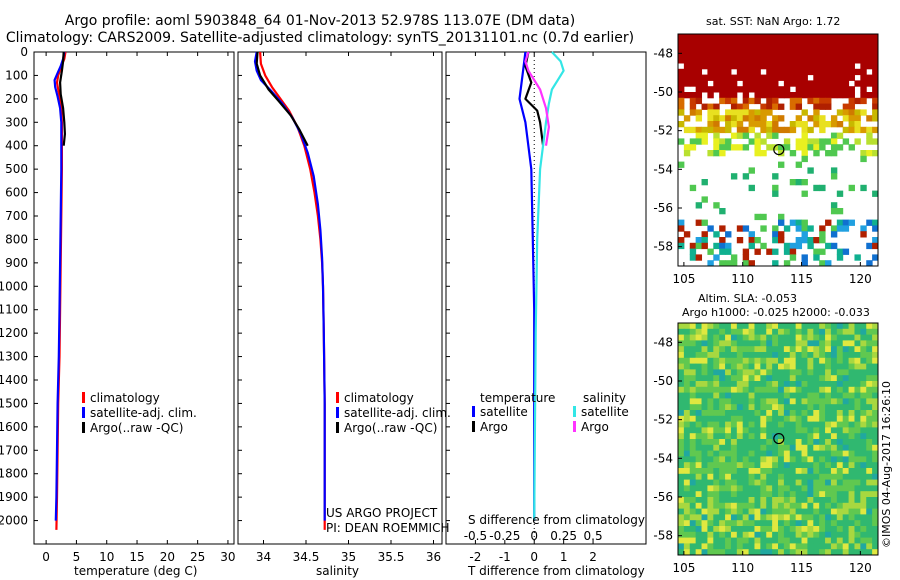 The height and width of the screenshot is (580, 900). Describe the element at coordinates (663, 458) in the screenshot. I see `map-y-tick-label: -54` at that location.